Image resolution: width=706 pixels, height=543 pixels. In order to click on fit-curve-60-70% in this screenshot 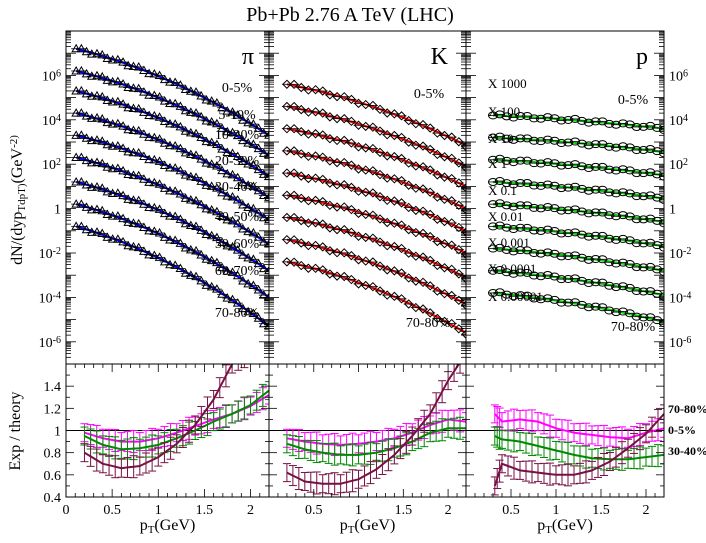, I will do `click(578, 283)`.